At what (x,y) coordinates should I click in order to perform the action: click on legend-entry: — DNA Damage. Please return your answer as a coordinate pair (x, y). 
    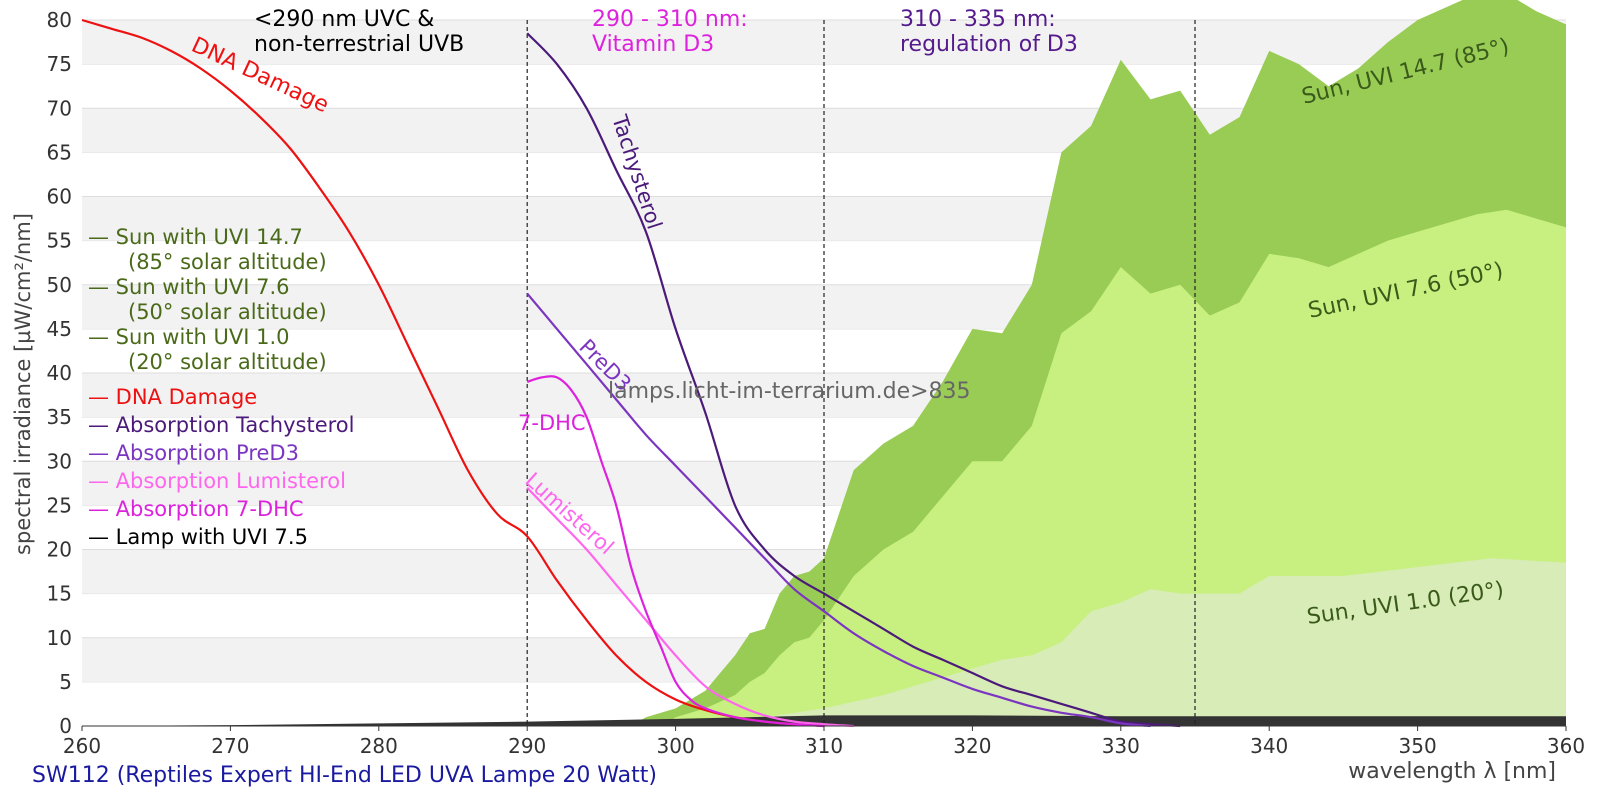
    Looking at the image, I should click on (172, 397).